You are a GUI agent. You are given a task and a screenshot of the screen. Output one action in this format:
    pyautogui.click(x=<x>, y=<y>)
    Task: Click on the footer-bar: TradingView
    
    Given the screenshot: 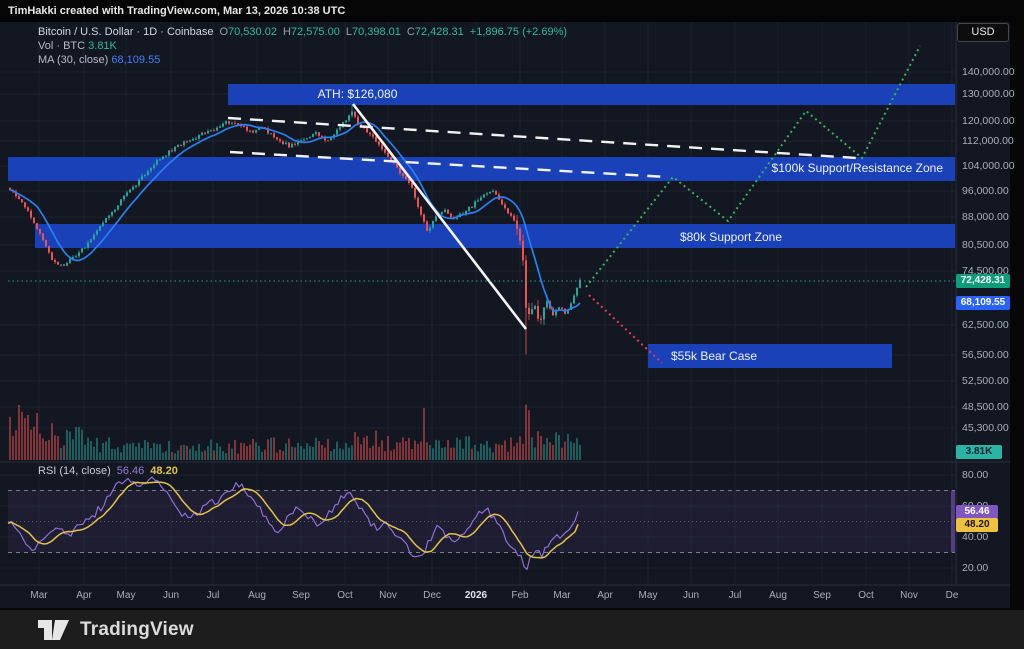 What is the action you would take?
    pyautogui.click(x=512, y=629)
    